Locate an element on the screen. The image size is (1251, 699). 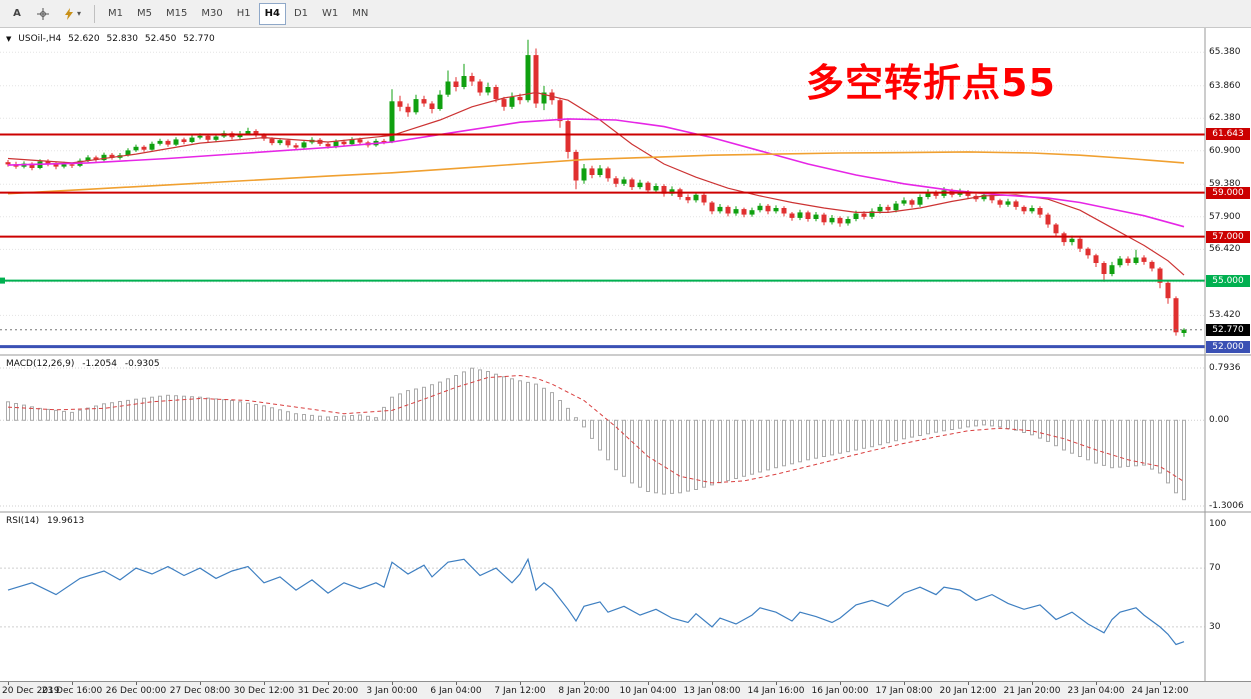
ohlc-close: 52.770 is located at coordinates (199, 39).